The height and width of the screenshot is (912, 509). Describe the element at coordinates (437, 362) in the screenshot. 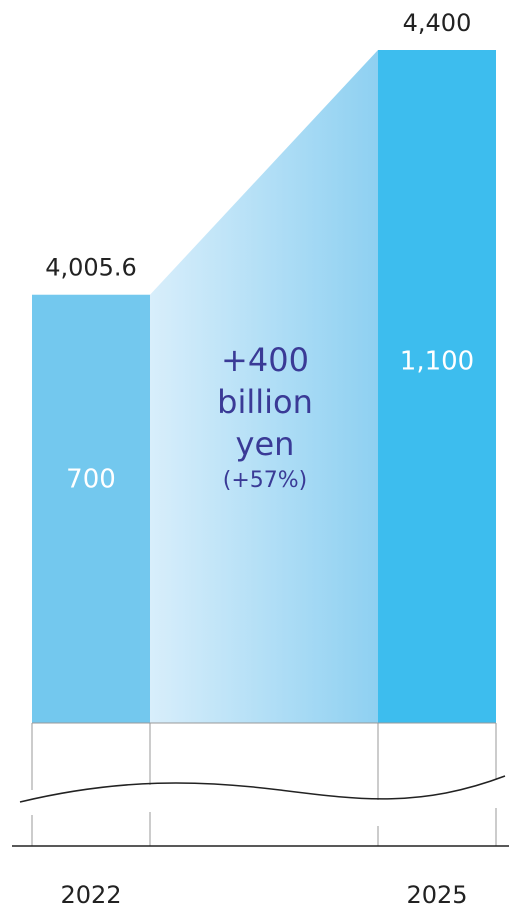

I see `bar-value-label: 1,100` at that location.